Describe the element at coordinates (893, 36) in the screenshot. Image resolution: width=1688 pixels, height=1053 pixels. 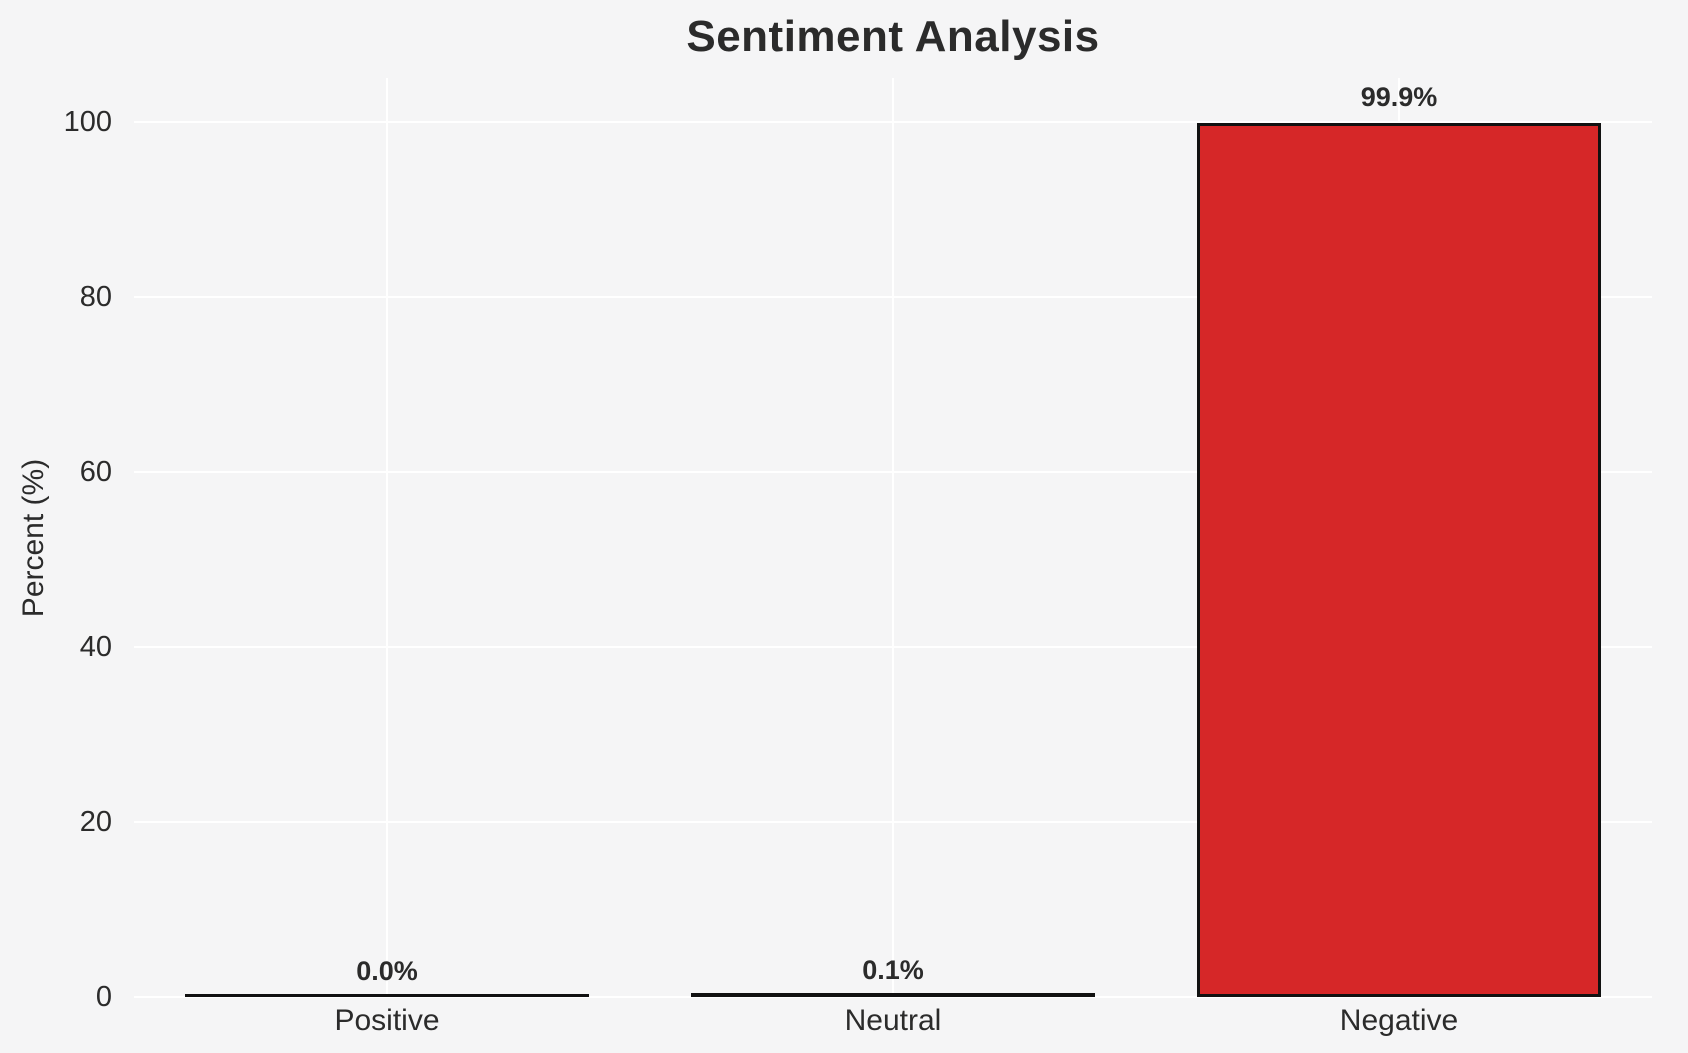
I see `chart-title: Sentiment Analysis` at that location.